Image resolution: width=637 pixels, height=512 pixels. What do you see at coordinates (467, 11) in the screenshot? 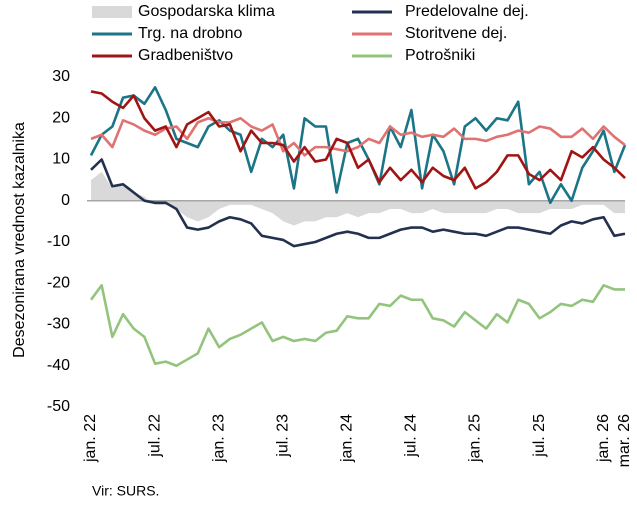
I see `legend-label: Predelovalne dej.` at bounding box center [467, 11].